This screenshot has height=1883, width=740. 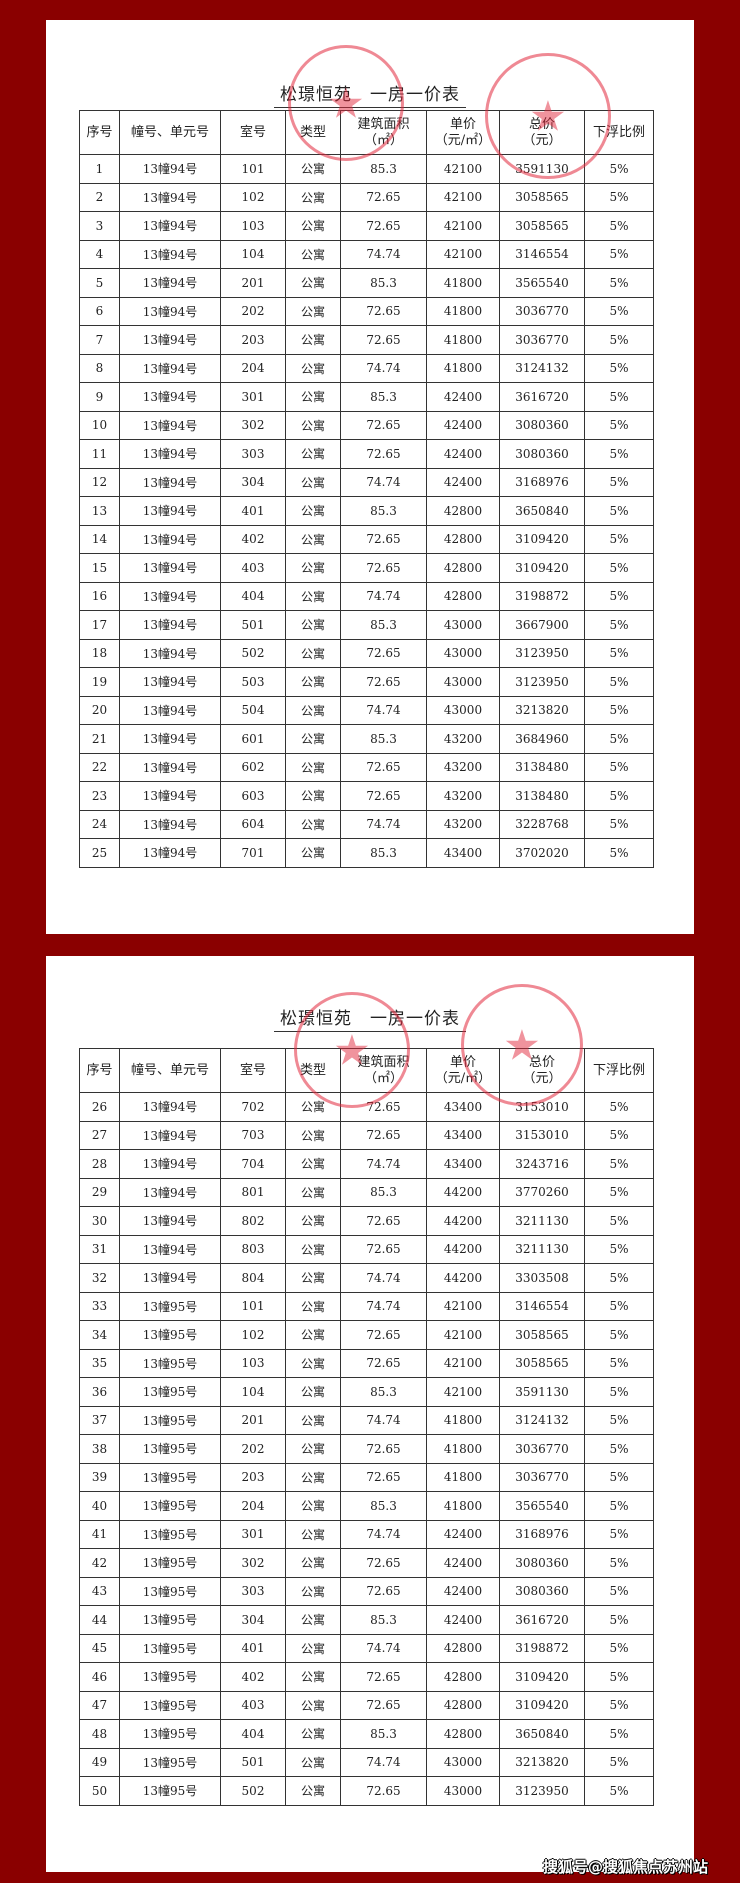 What do you see at coordinates (463, 311) in the screenshot?
I see `cell-unit-price: 41800` at bounding box center [463, 311].